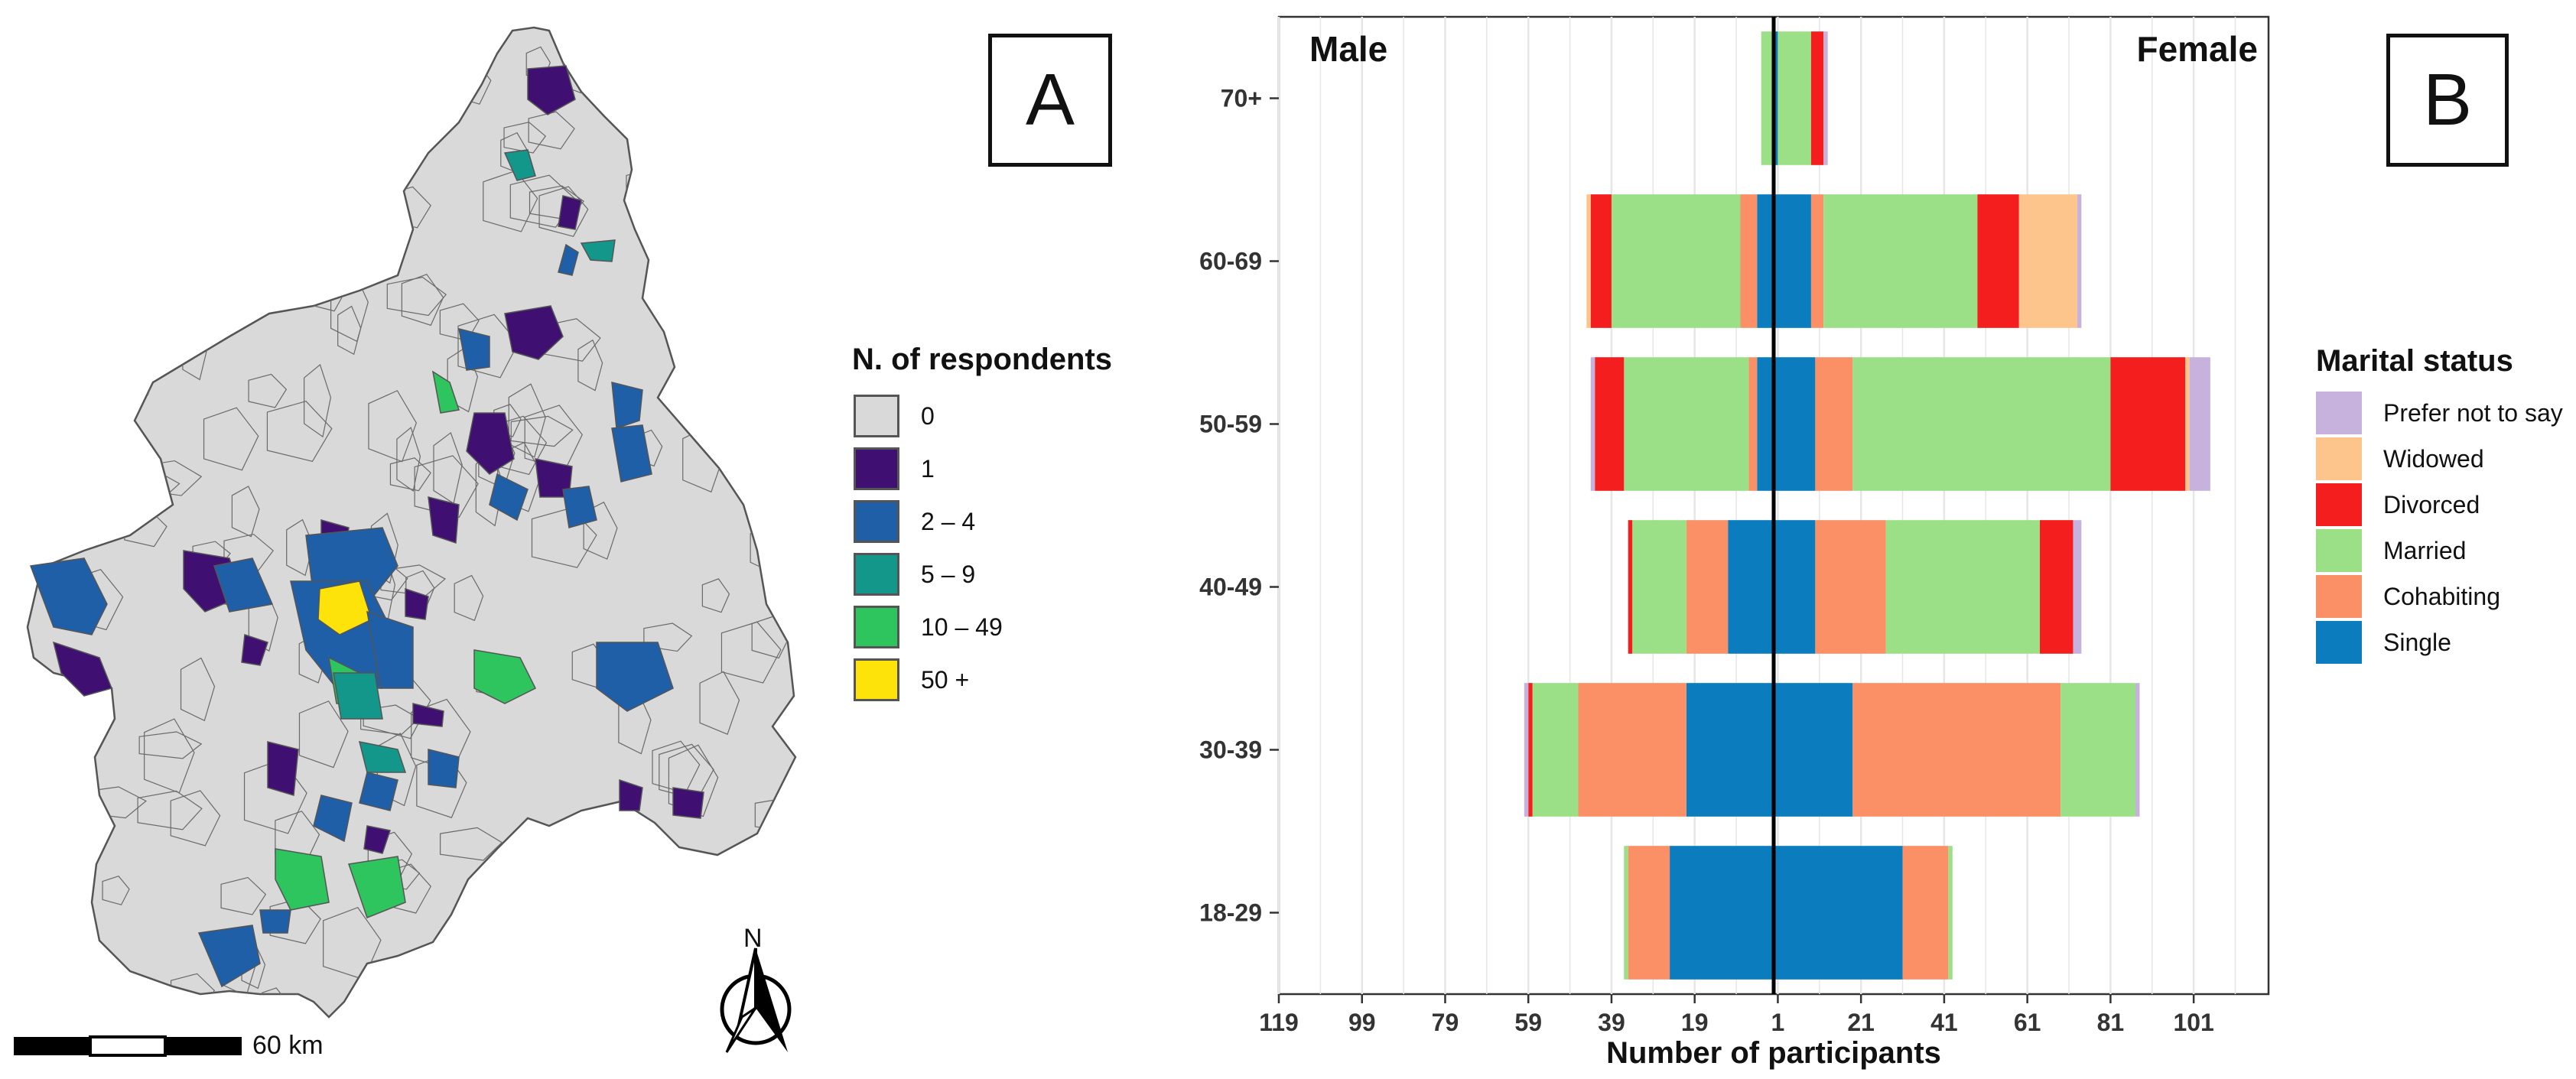 This screenshot has height=1079, width=2576. I want to click on bar-male-30-39-married, so click(1555, 750).